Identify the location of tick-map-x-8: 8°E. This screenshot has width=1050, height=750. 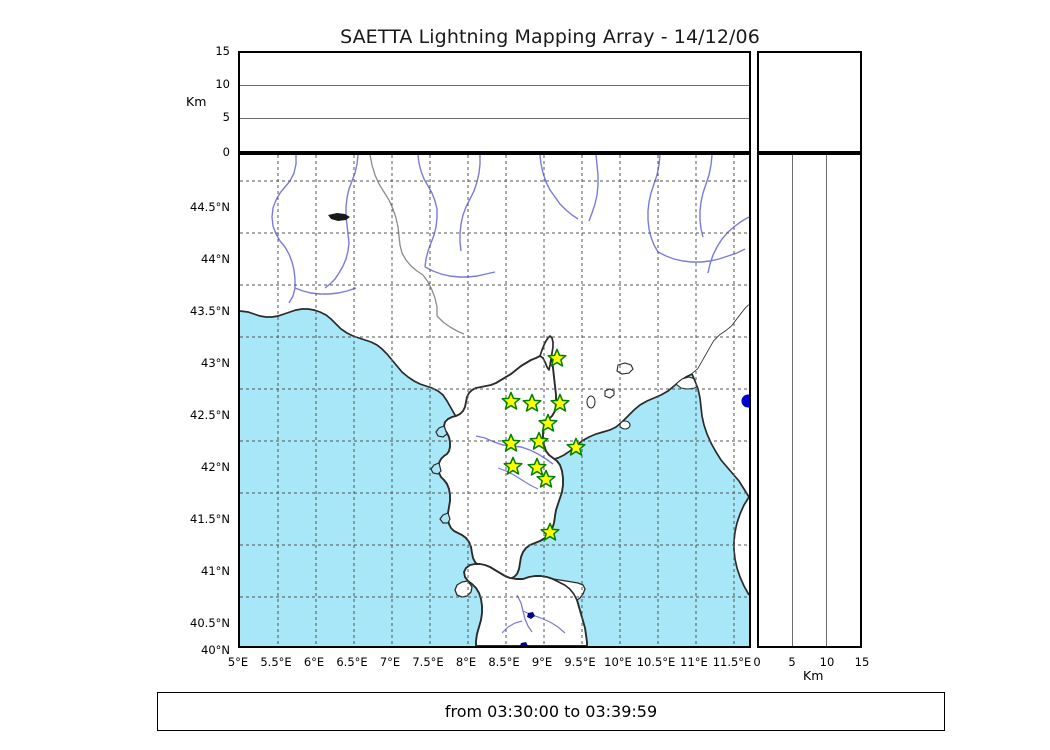
(466, 662).